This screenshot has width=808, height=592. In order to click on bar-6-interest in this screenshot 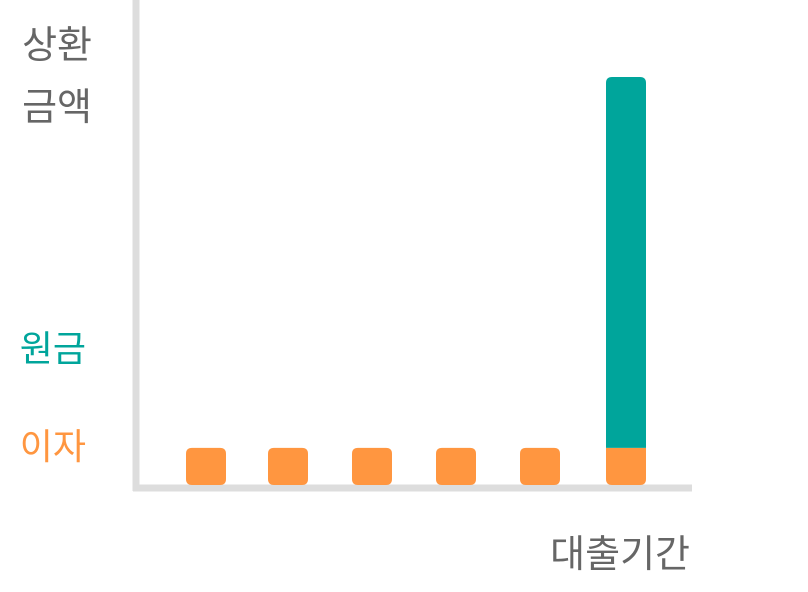, I will do `click(626, 466)`.